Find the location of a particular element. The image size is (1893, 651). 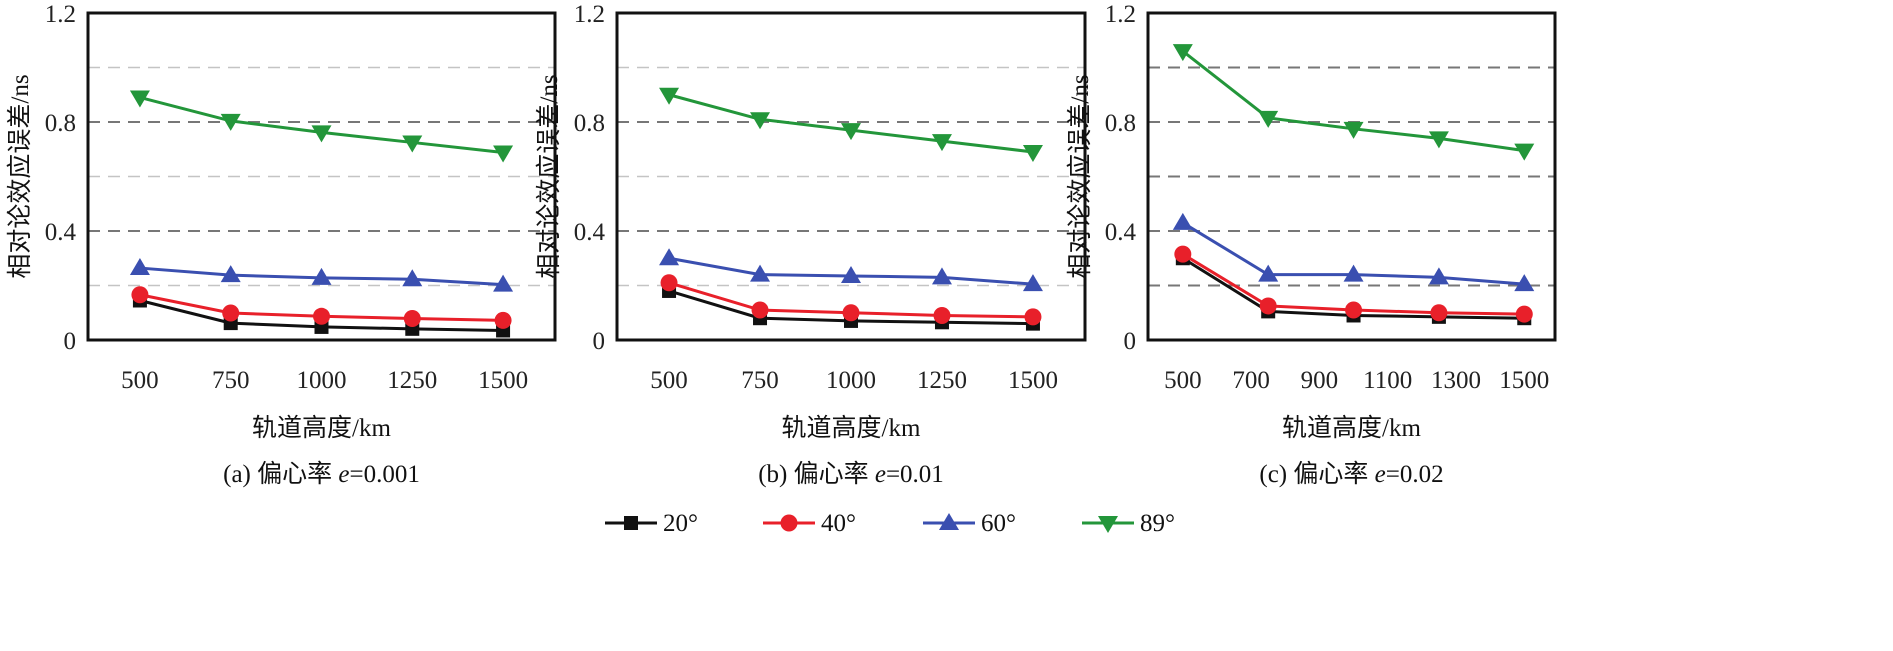

caption-prefix: (a) 偏心率 is located at coordinates (280, 474).